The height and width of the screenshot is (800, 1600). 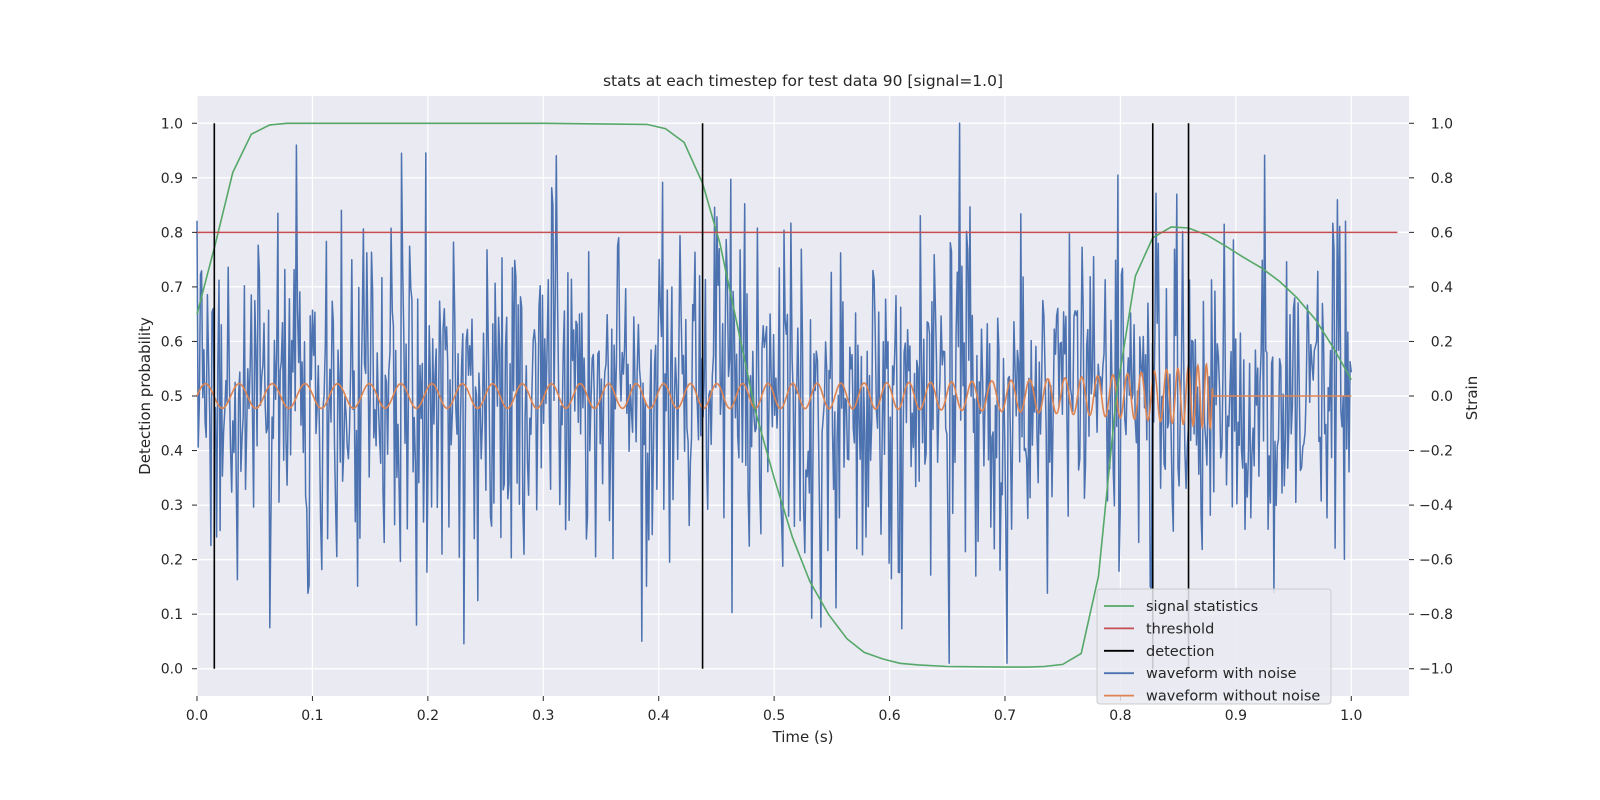 What do you see at coordinates (172, 179) in the screenshot?
I see `y-tick-label: 0.9` at bounding box center [172, 179].